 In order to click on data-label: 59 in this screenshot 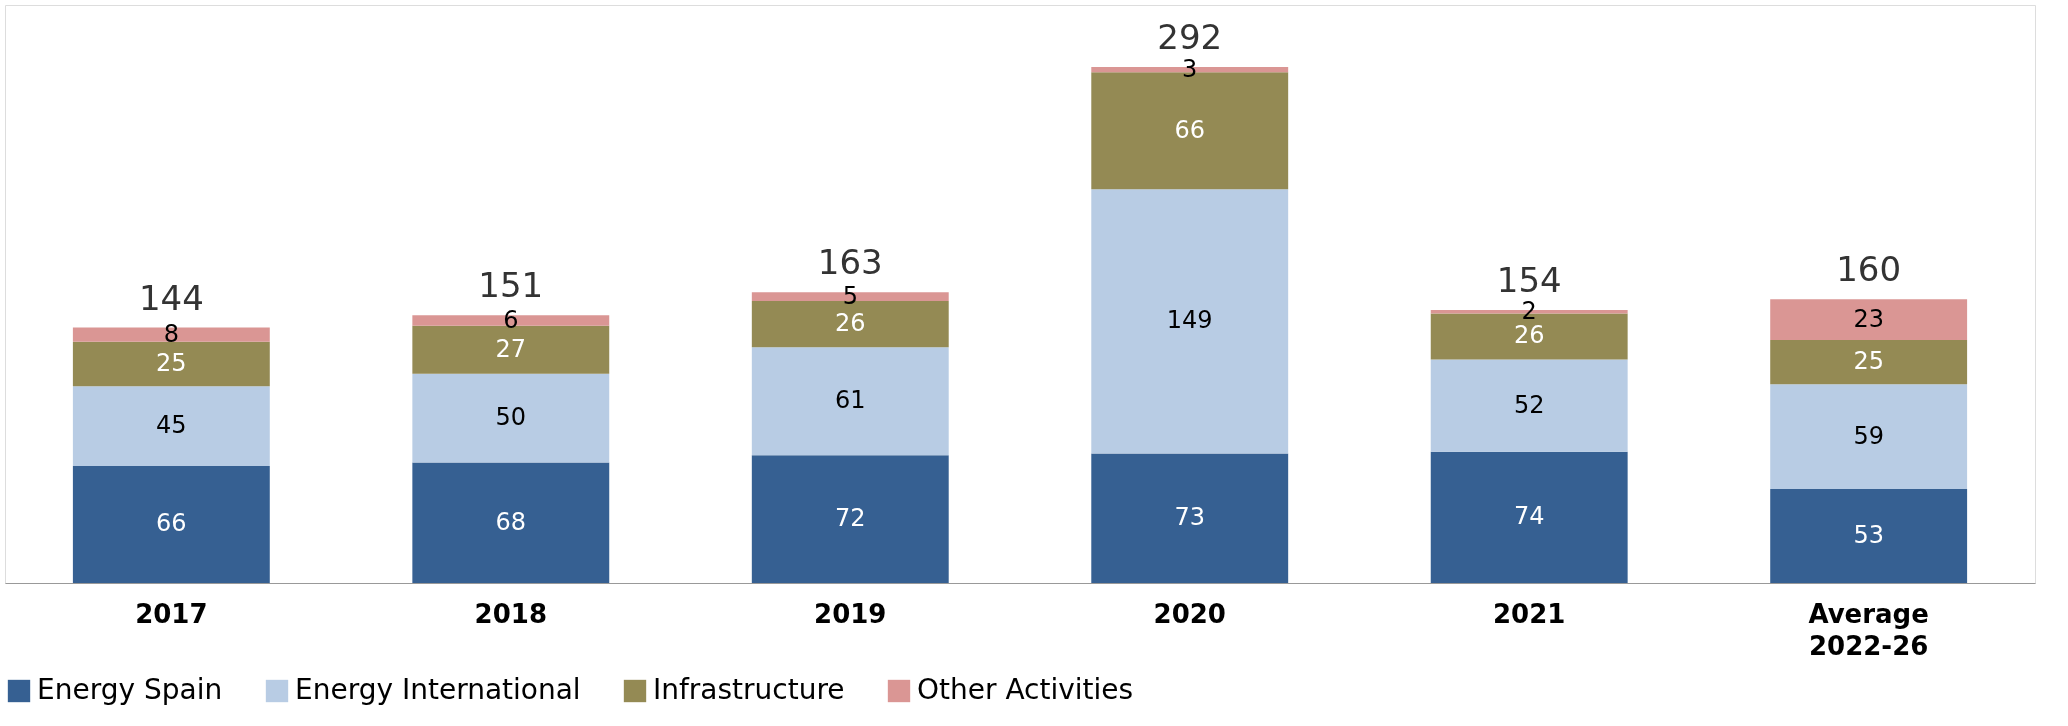, I will do `click(1868, 435)`.